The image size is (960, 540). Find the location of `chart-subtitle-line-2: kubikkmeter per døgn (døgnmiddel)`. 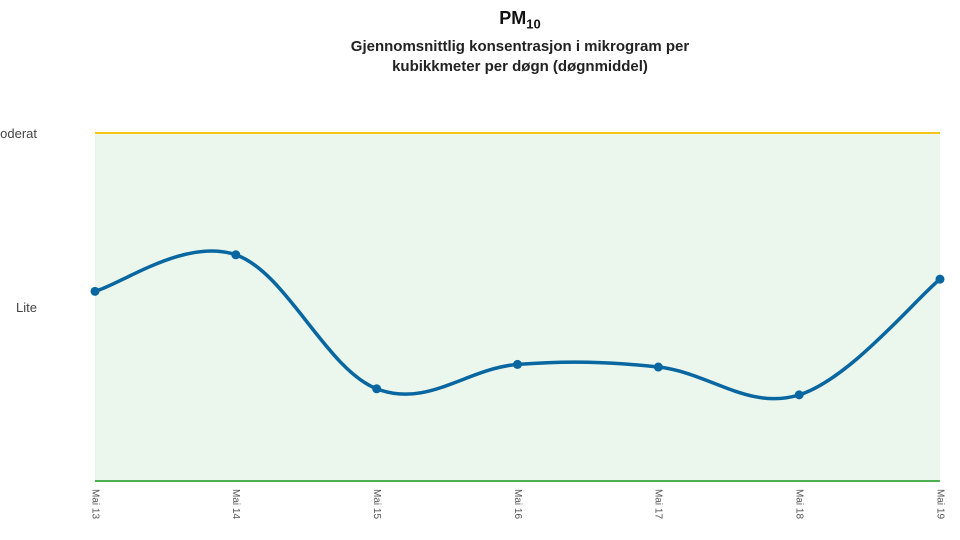

chart-subtitle-line-2: kubikkmeter per døgn (døgnmiddel) is located at coordinates (520, 66).